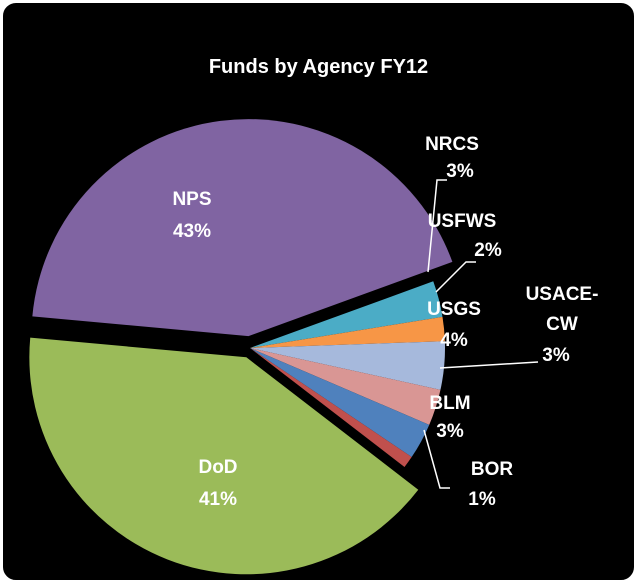 Image resolution: width=637 pixels, height=583 pixels. What do you see at coordinates (482, 499) in the screenshot?
I see `slice-value-label: 1%` at bounding box center [482, 499].